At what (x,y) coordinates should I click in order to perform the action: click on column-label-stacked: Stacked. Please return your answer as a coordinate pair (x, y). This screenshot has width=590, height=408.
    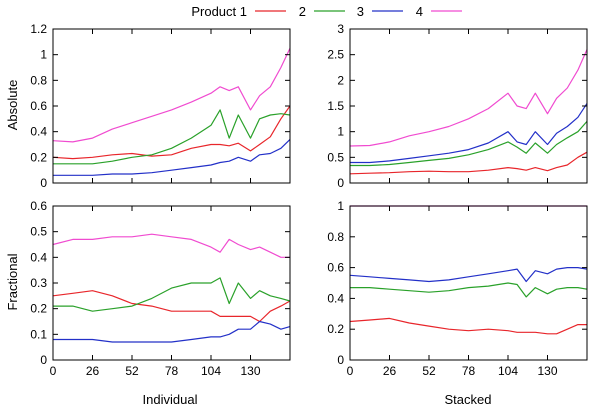
    Looking at the image, I should click on (468, 399).